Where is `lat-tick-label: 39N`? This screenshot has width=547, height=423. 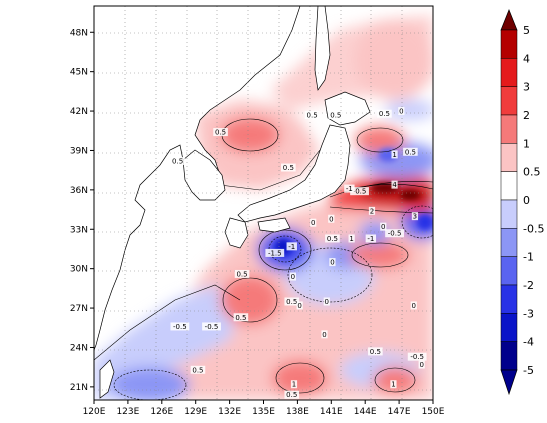 lat-tick-label: 39N is located at coordinates (79, 151).